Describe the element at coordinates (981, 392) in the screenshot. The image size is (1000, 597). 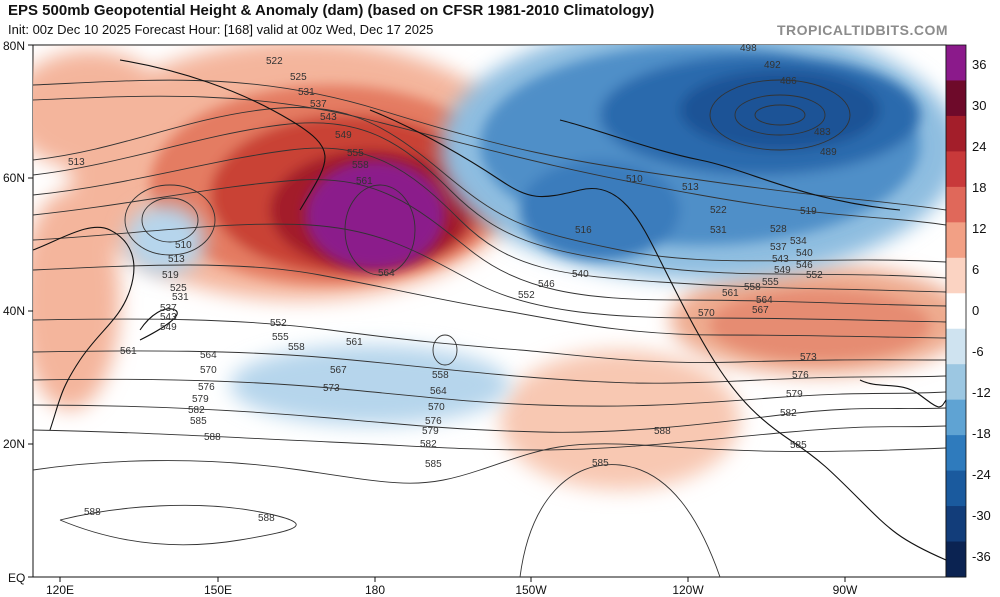
I see `colorbar-tick-label: -12` at that location.